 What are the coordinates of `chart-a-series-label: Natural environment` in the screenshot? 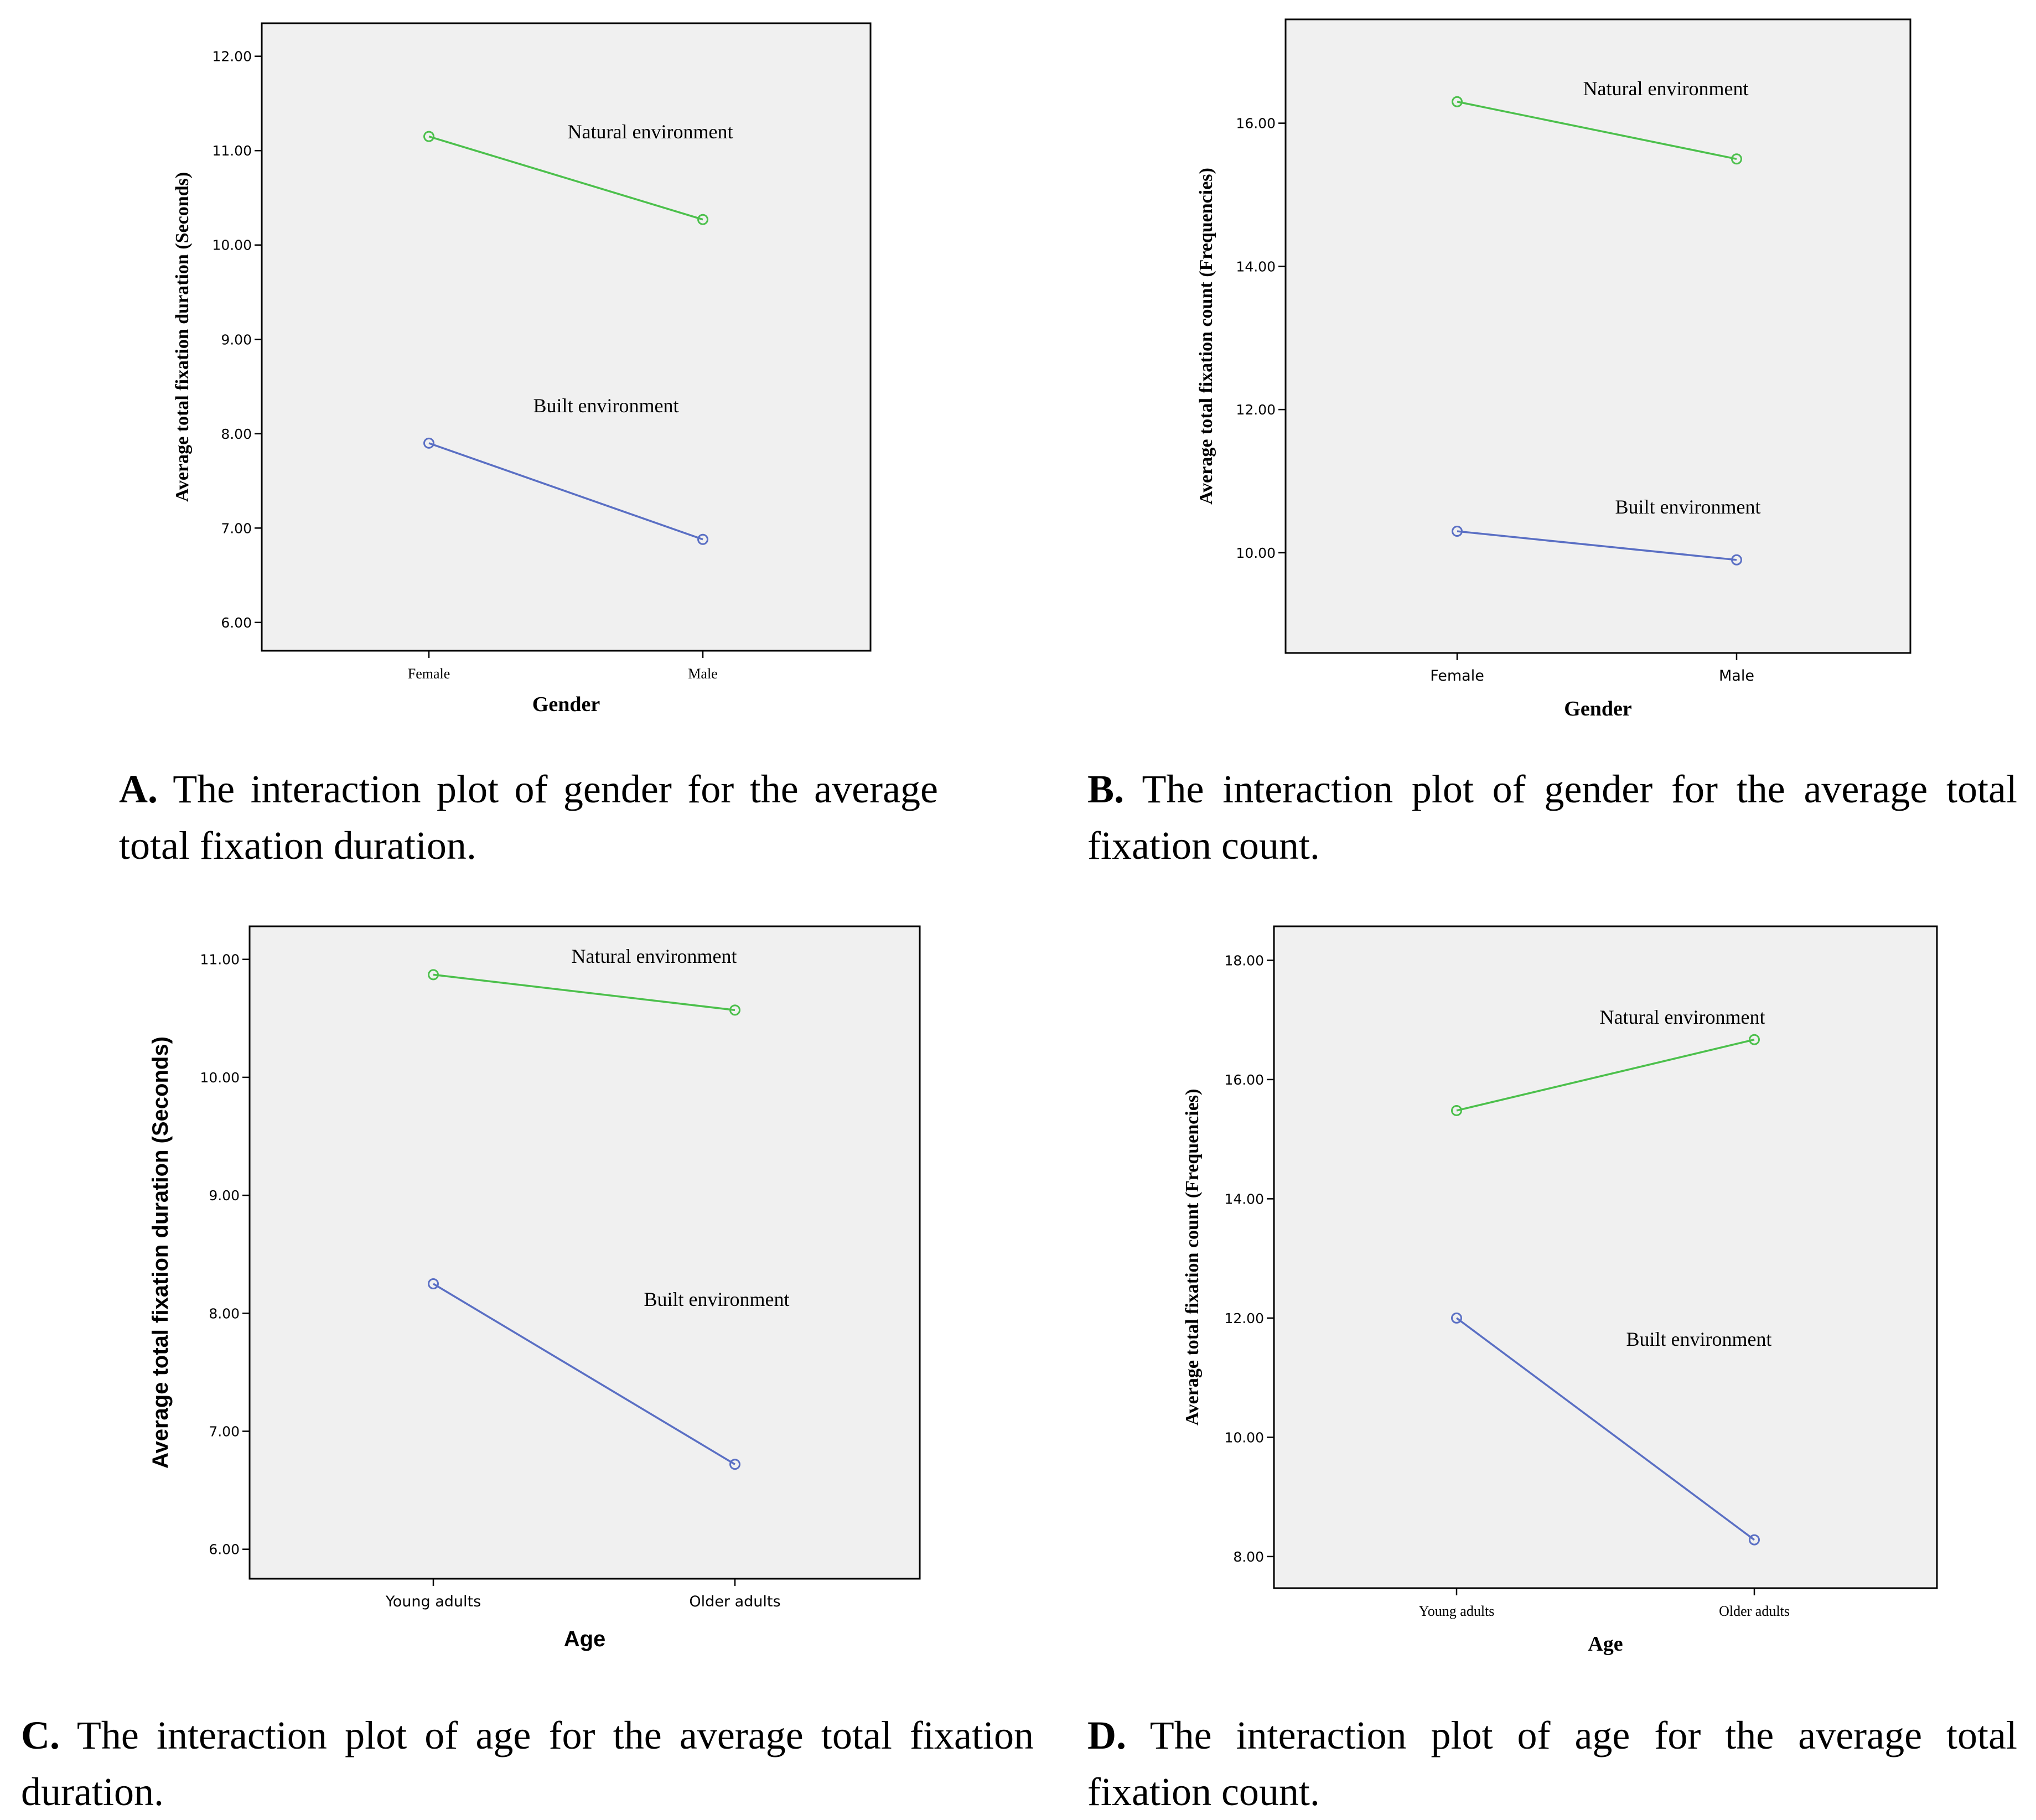 It's located at (650, 132).